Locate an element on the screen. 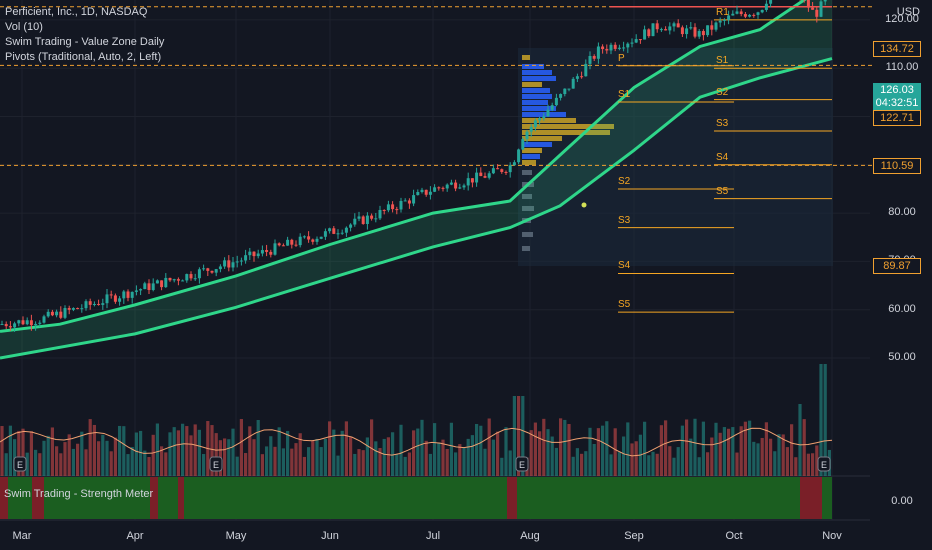 This screenshot has width=932, height=550. value-zone-indicator-label: Swim Trading - Value Zone Daily is located at coordinates (85, 42).